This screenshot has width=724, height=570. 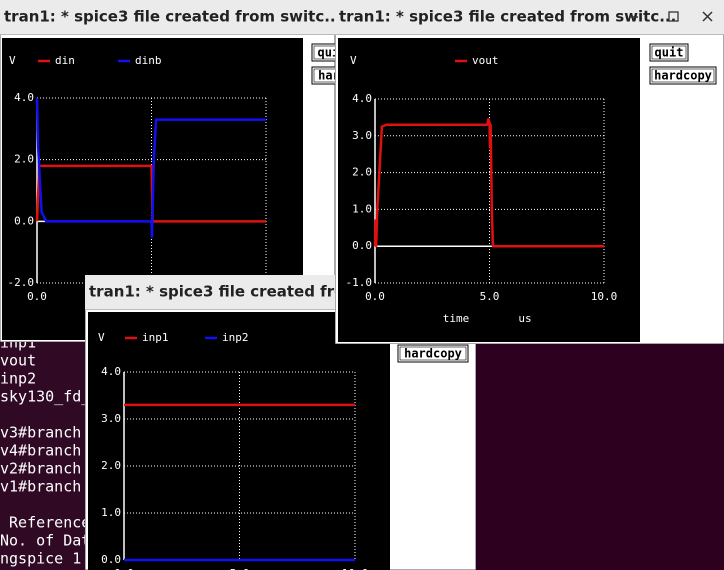 What do you see at coordinates (673, 16) in the screenshot?
I see `maximize-button` at bounding box center [673, 16].